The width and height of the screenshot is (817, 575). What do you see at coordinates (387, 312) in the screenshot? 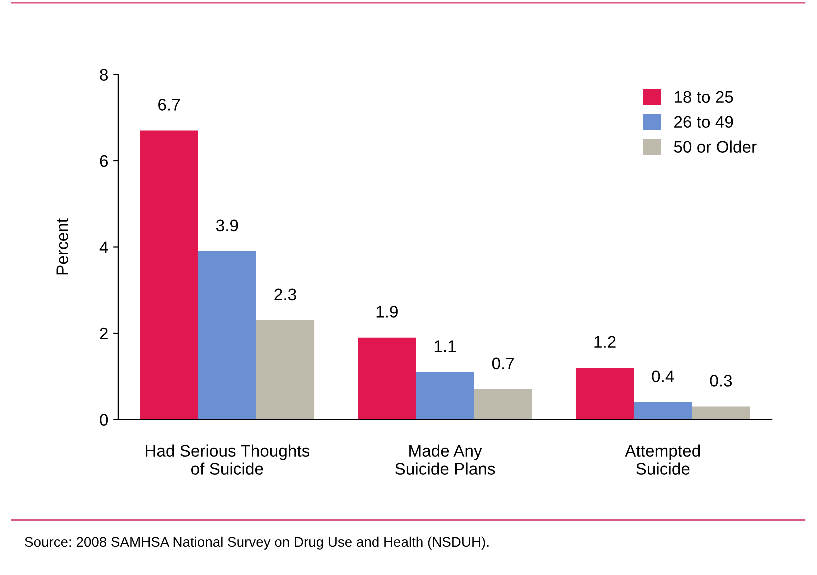
I see `data-label: 1.9` at bounding box center [387, 312].